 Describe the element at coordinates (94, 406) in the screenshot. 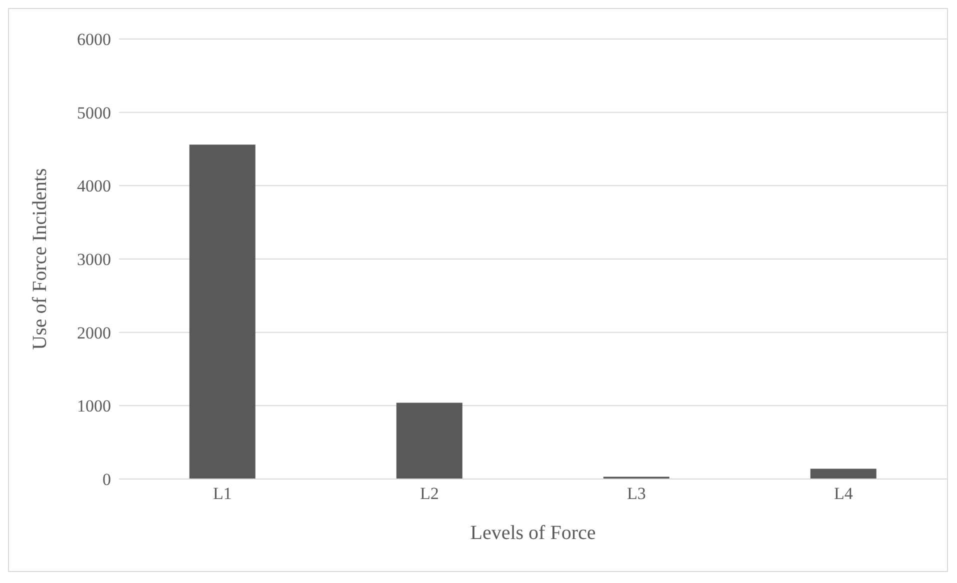

I see `y-tick-label: 1000` at that location.